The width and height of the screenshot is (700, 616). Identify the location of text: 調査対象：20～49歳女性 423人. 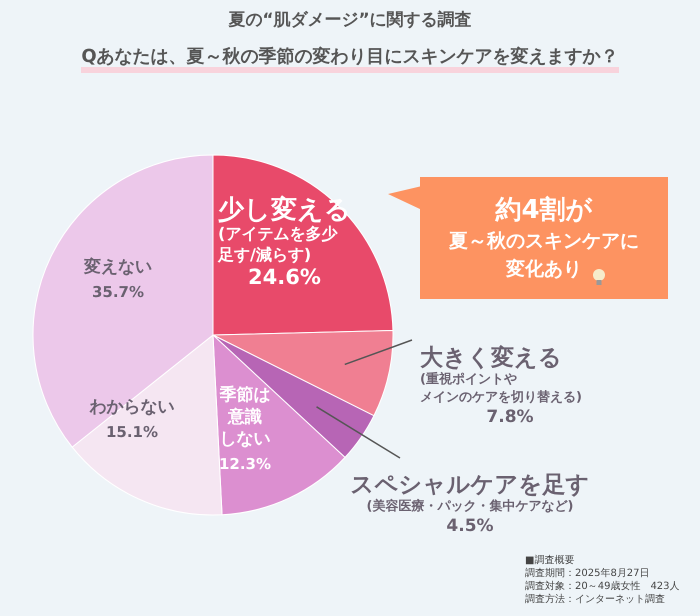
(602, 586).